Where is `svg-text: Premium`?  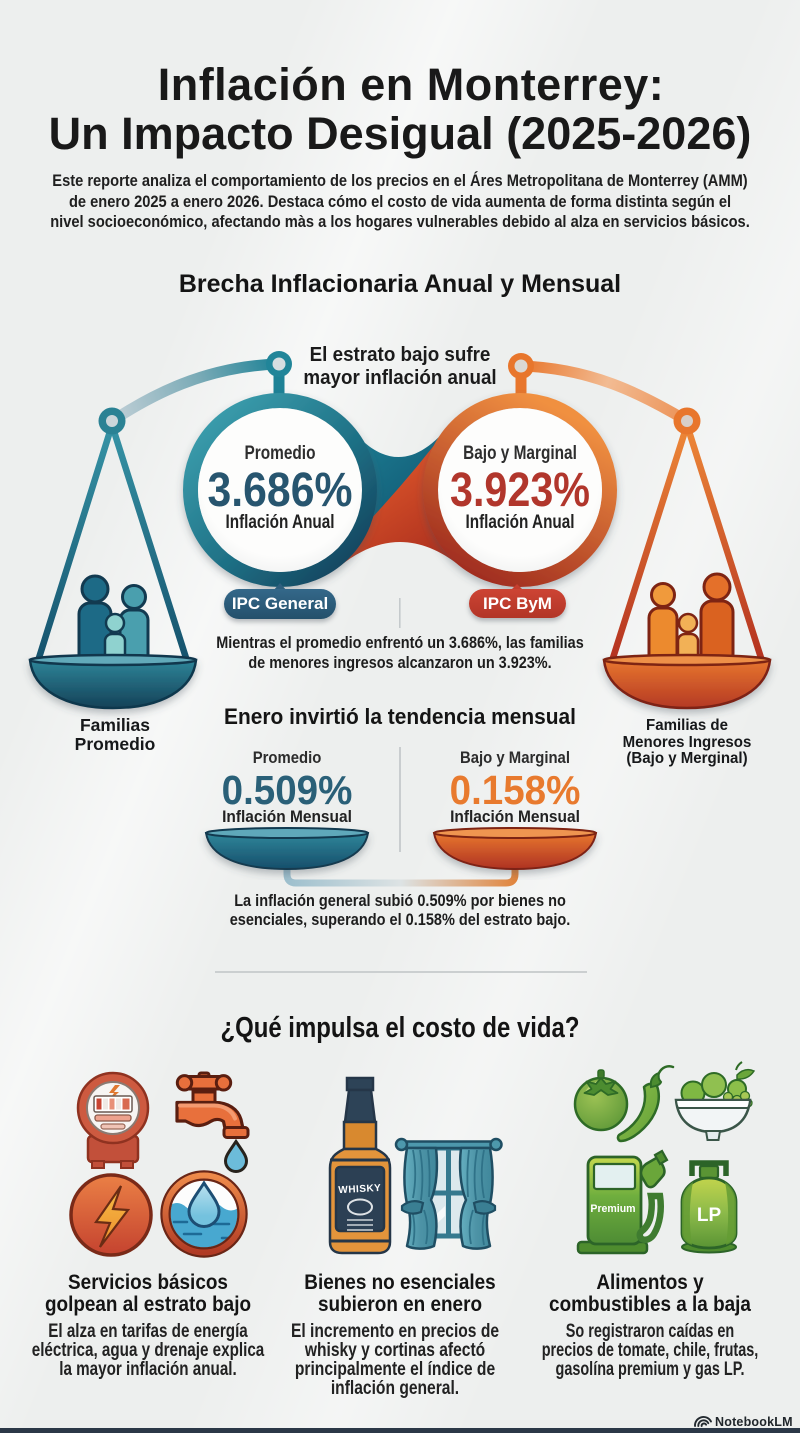
svg-text: Premium is located at coordinates (612, 1209).